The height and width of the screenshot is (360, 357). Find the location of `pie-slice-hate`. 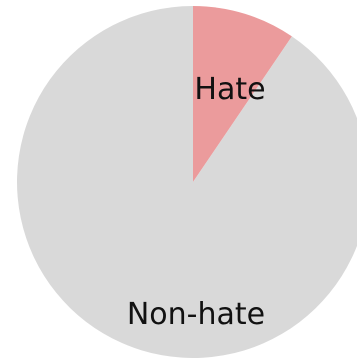

pie-slice-hate is located at coordinates (242, 94).